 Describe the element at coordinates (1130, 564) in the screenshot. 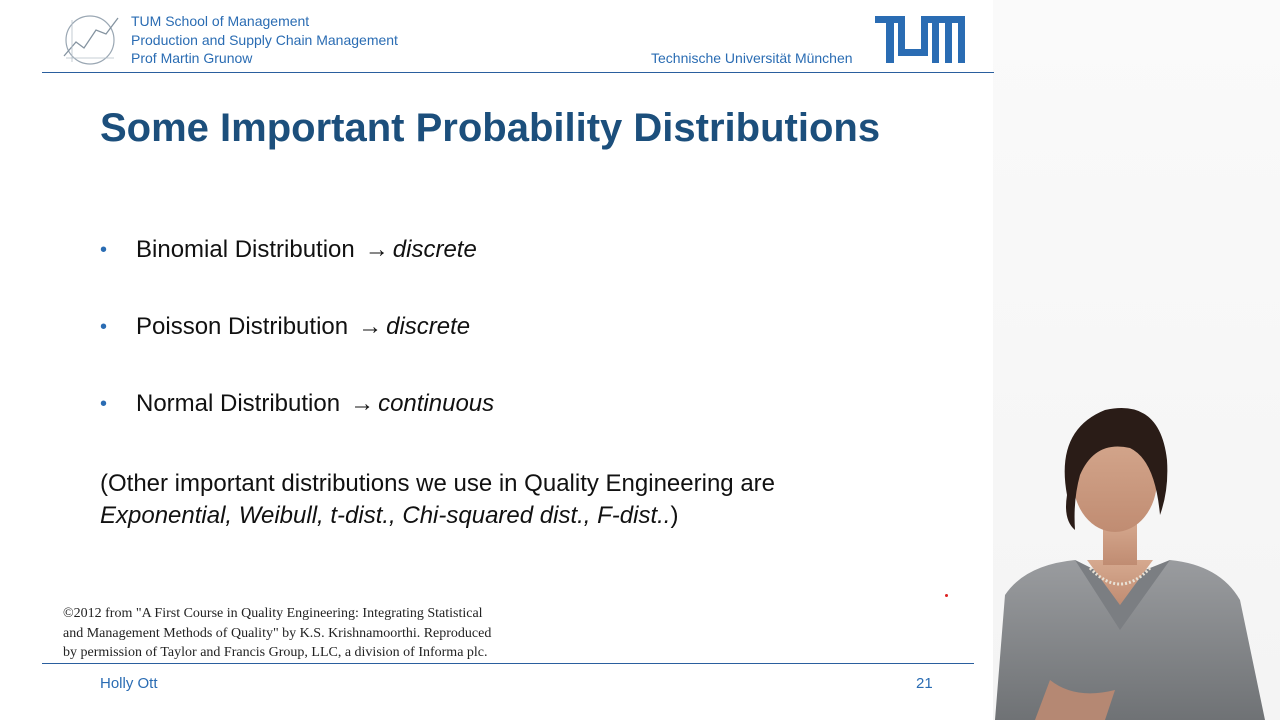

I see `presenter-video-image` at that location.